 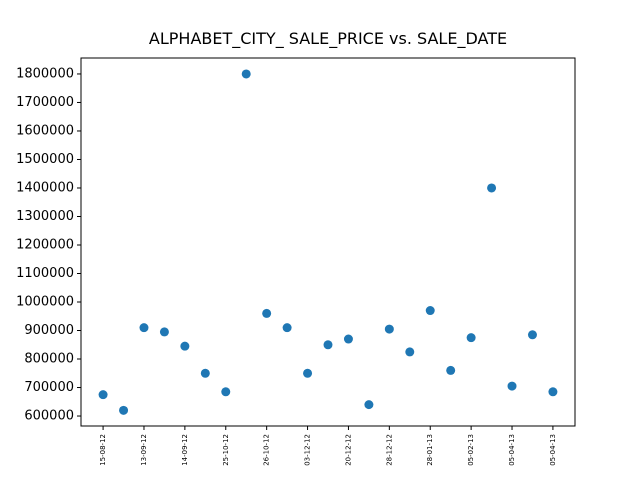 What do you see at coordinates (49, 387) in the screenshot?
I see `y-tick-label: 700000` at bounding box center [49, 387].